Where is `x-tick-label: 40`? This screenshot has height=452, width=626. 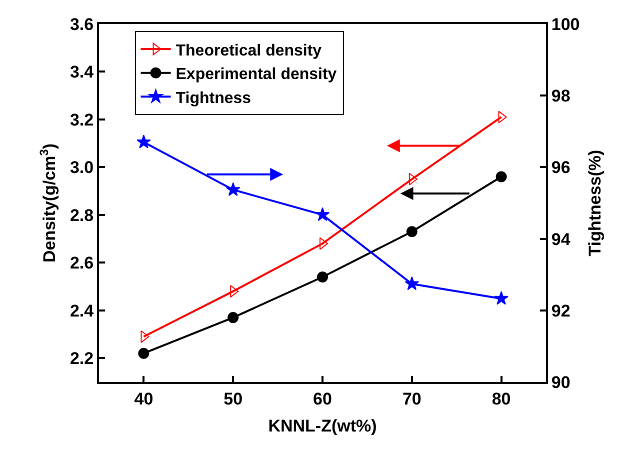 x-tick-label: 40 is located at coordinates (144, 398).